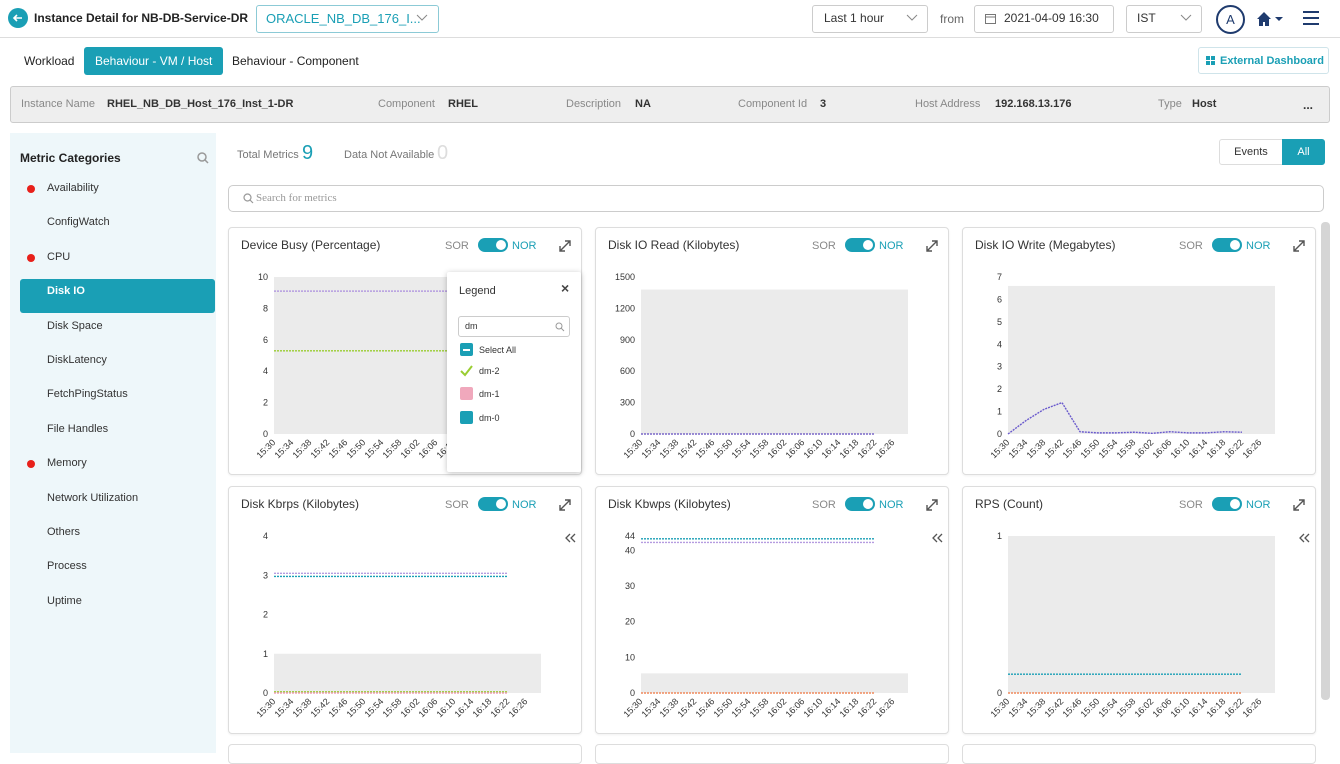 The width and height of the screenshot is (1340, 764). I want to click on sidebar-item: Process, so click(67, 566).